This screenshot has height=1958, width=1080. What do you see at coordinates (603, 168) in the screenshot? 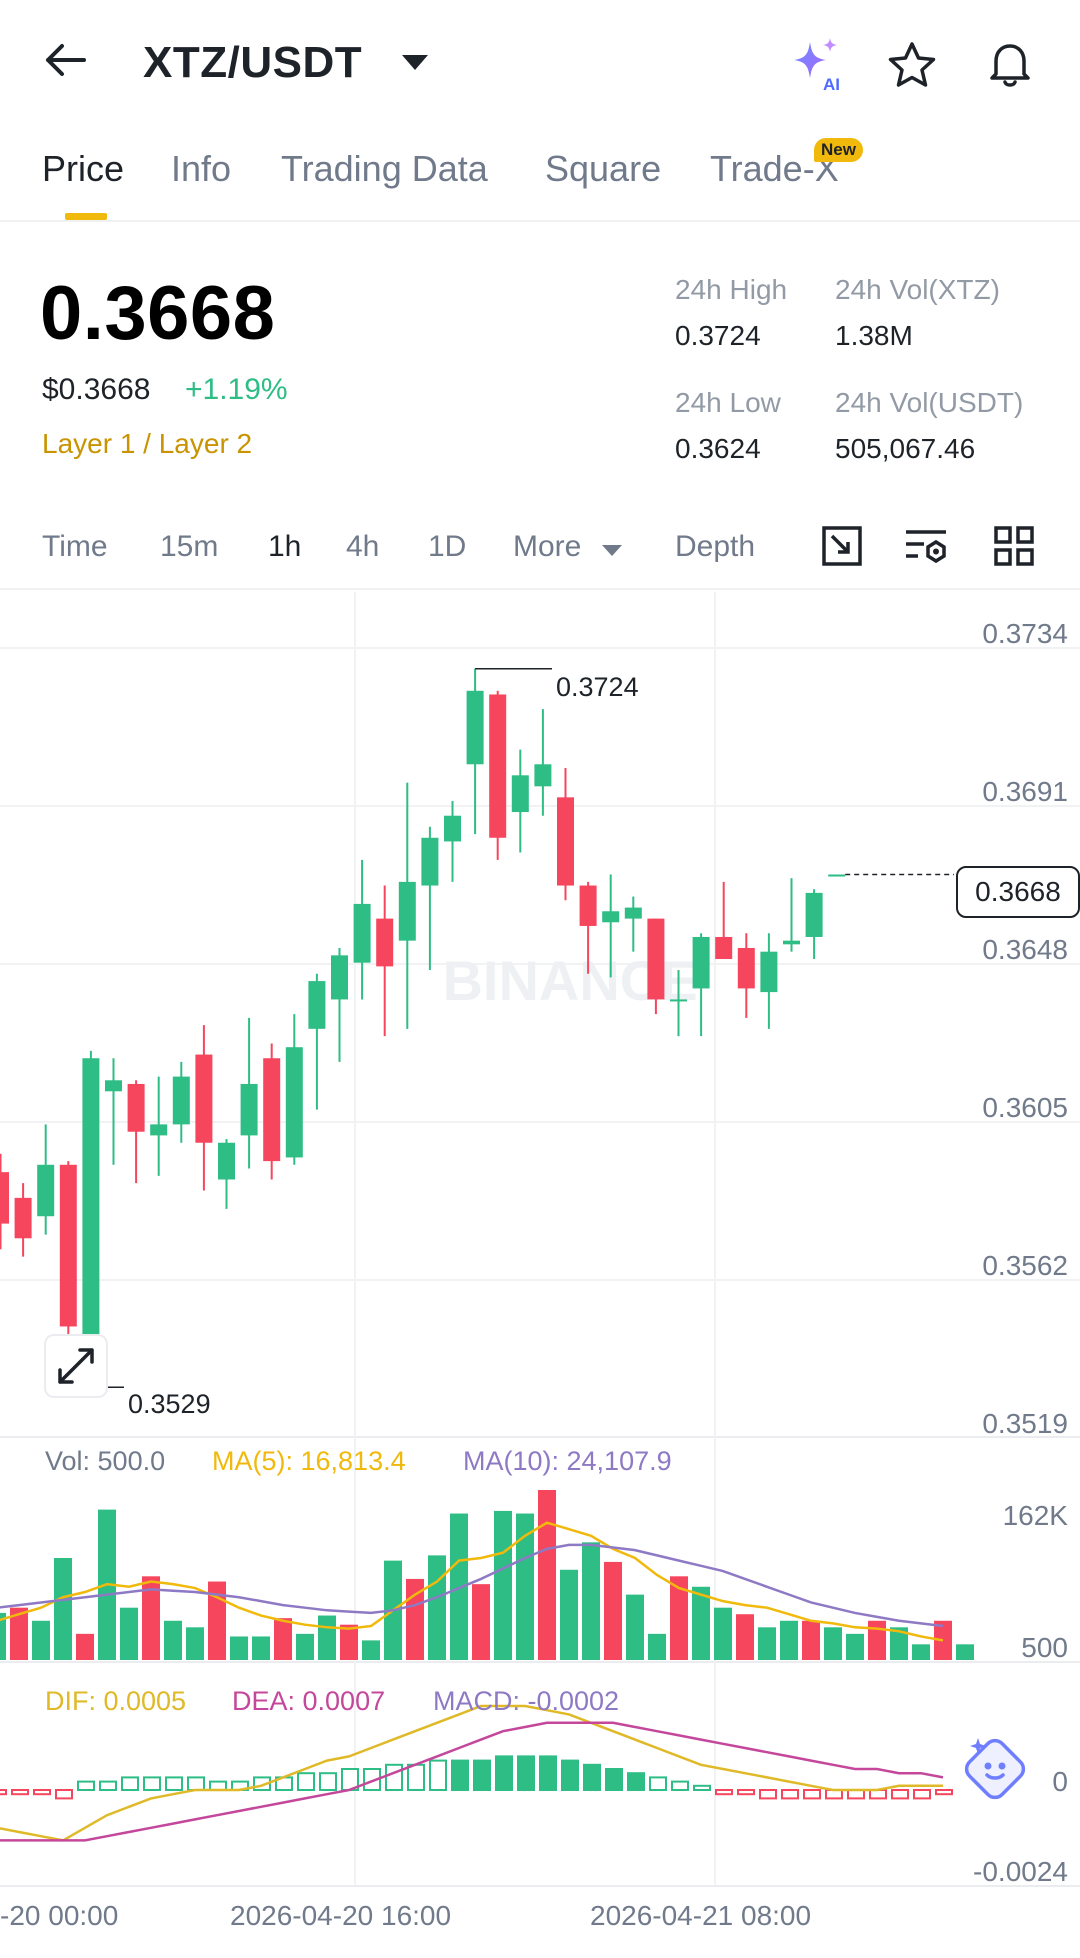
I see `tab-square: Square` at bounding box center [603, 168].